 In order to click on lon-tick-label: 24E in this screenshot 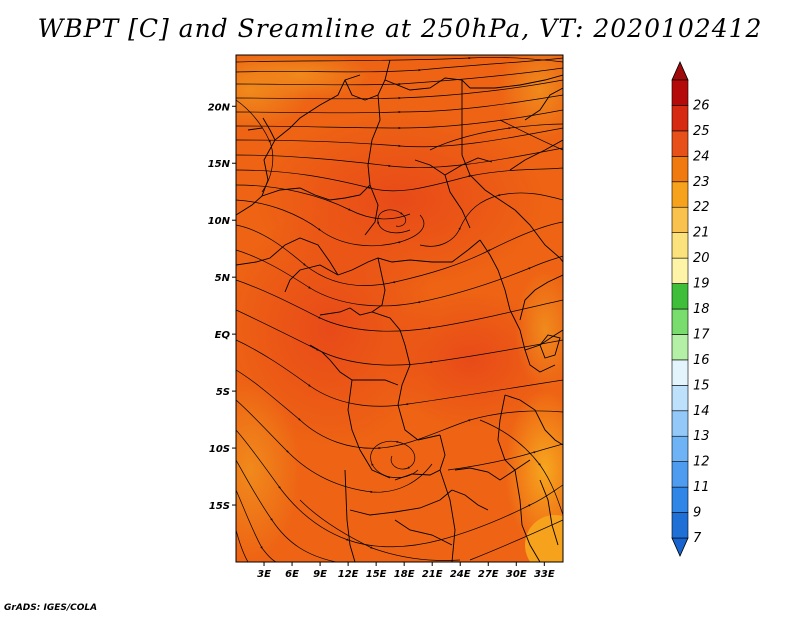, I will do `click(460, 574)`.